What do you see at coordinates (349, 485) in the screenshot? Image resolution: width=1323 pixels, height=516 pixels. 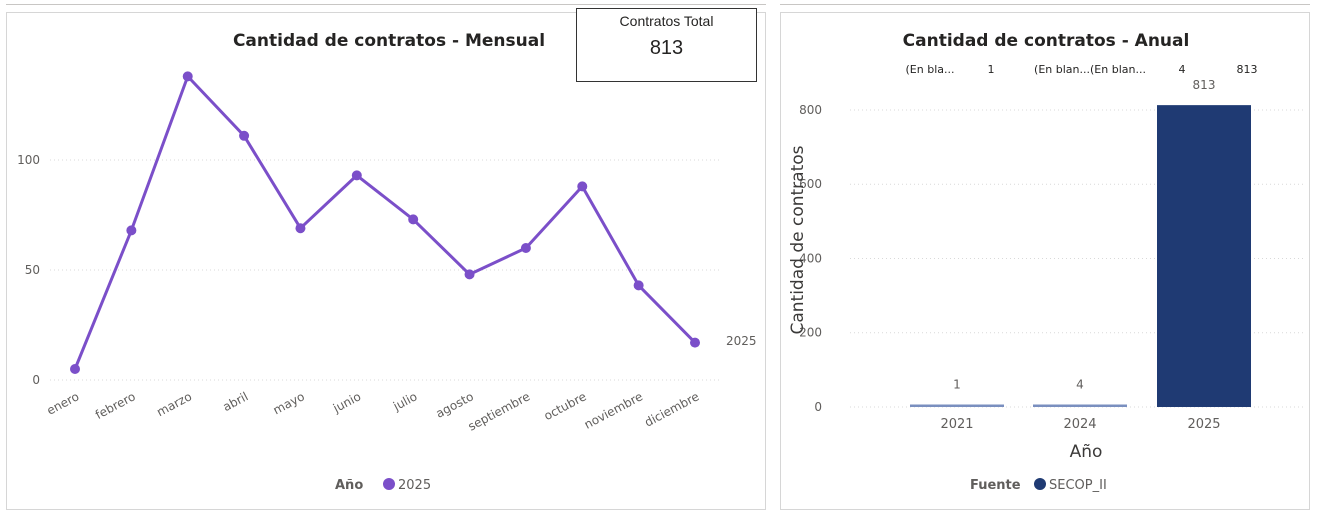 I see `legend-title: Año` at bounding box center [349, 485].